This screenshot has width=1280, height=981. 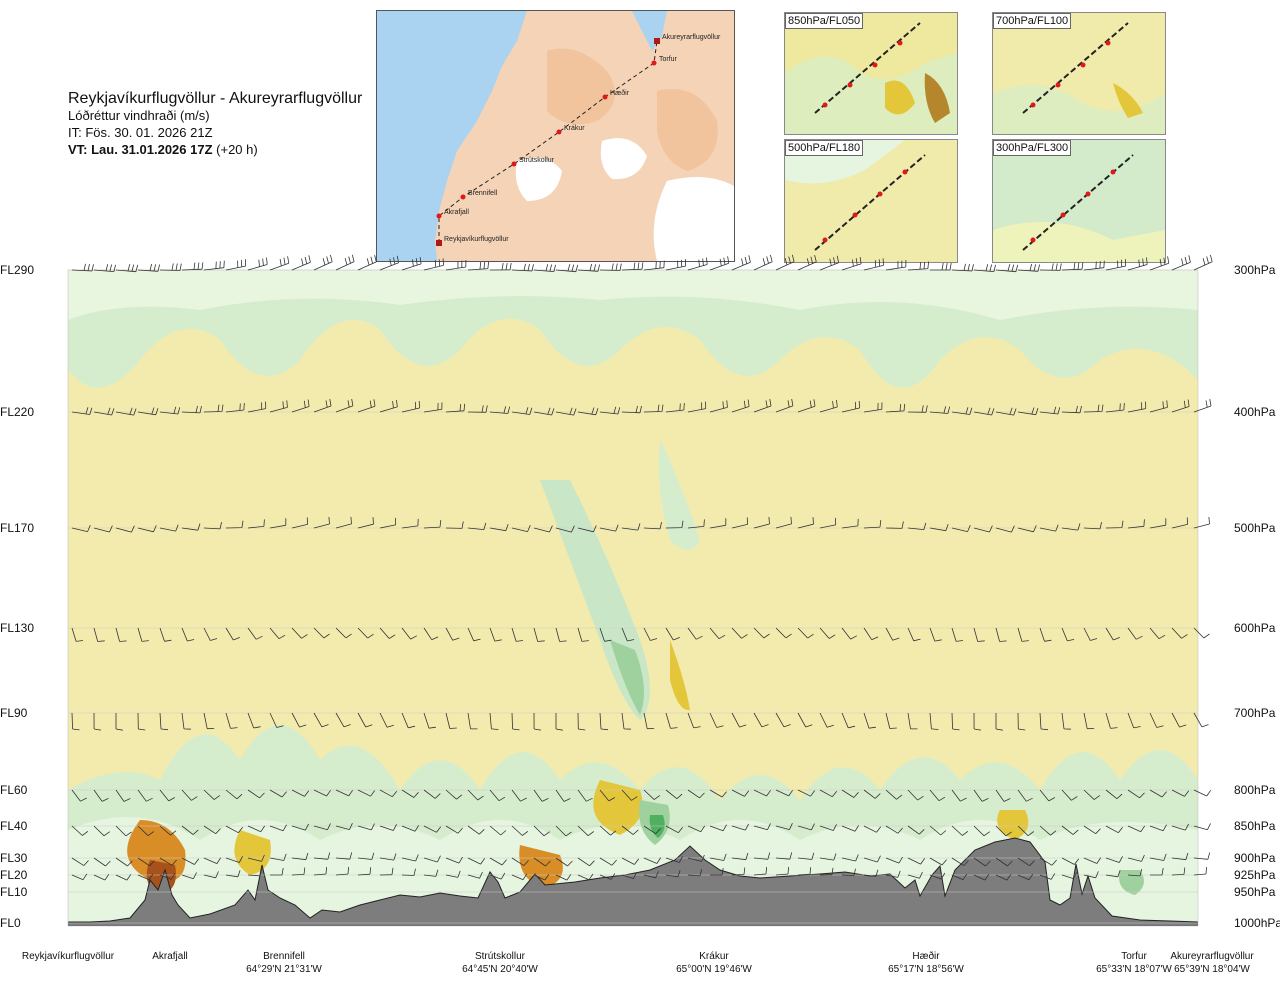 I want to click on inset-300: 300hPa/FL300, so click(x=1079, y=201).